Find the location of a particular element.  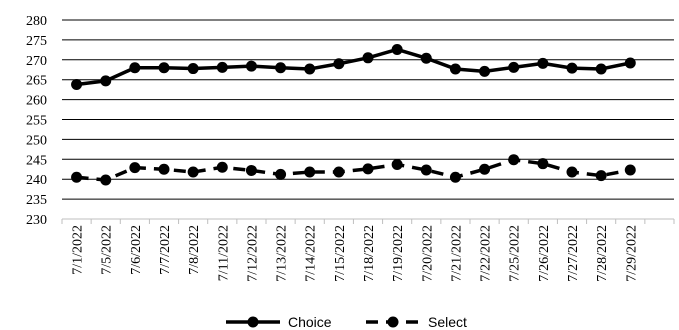

y-tick-label: 240 is located at coordinates (36, 180).